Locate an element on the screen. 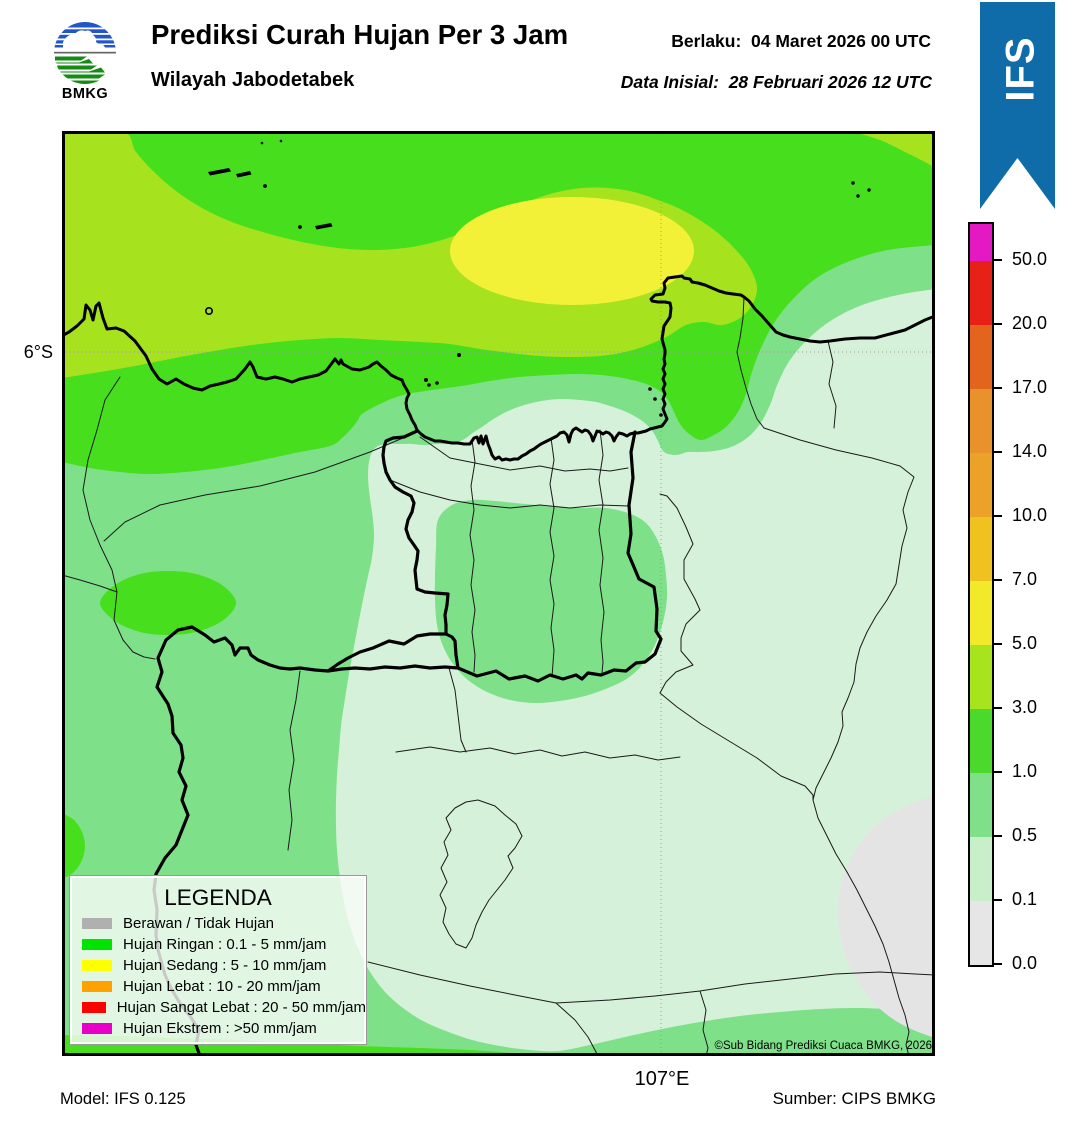 The image size is (1072, 1128). svg-text: BMKG is located at coordinates (85, 93).